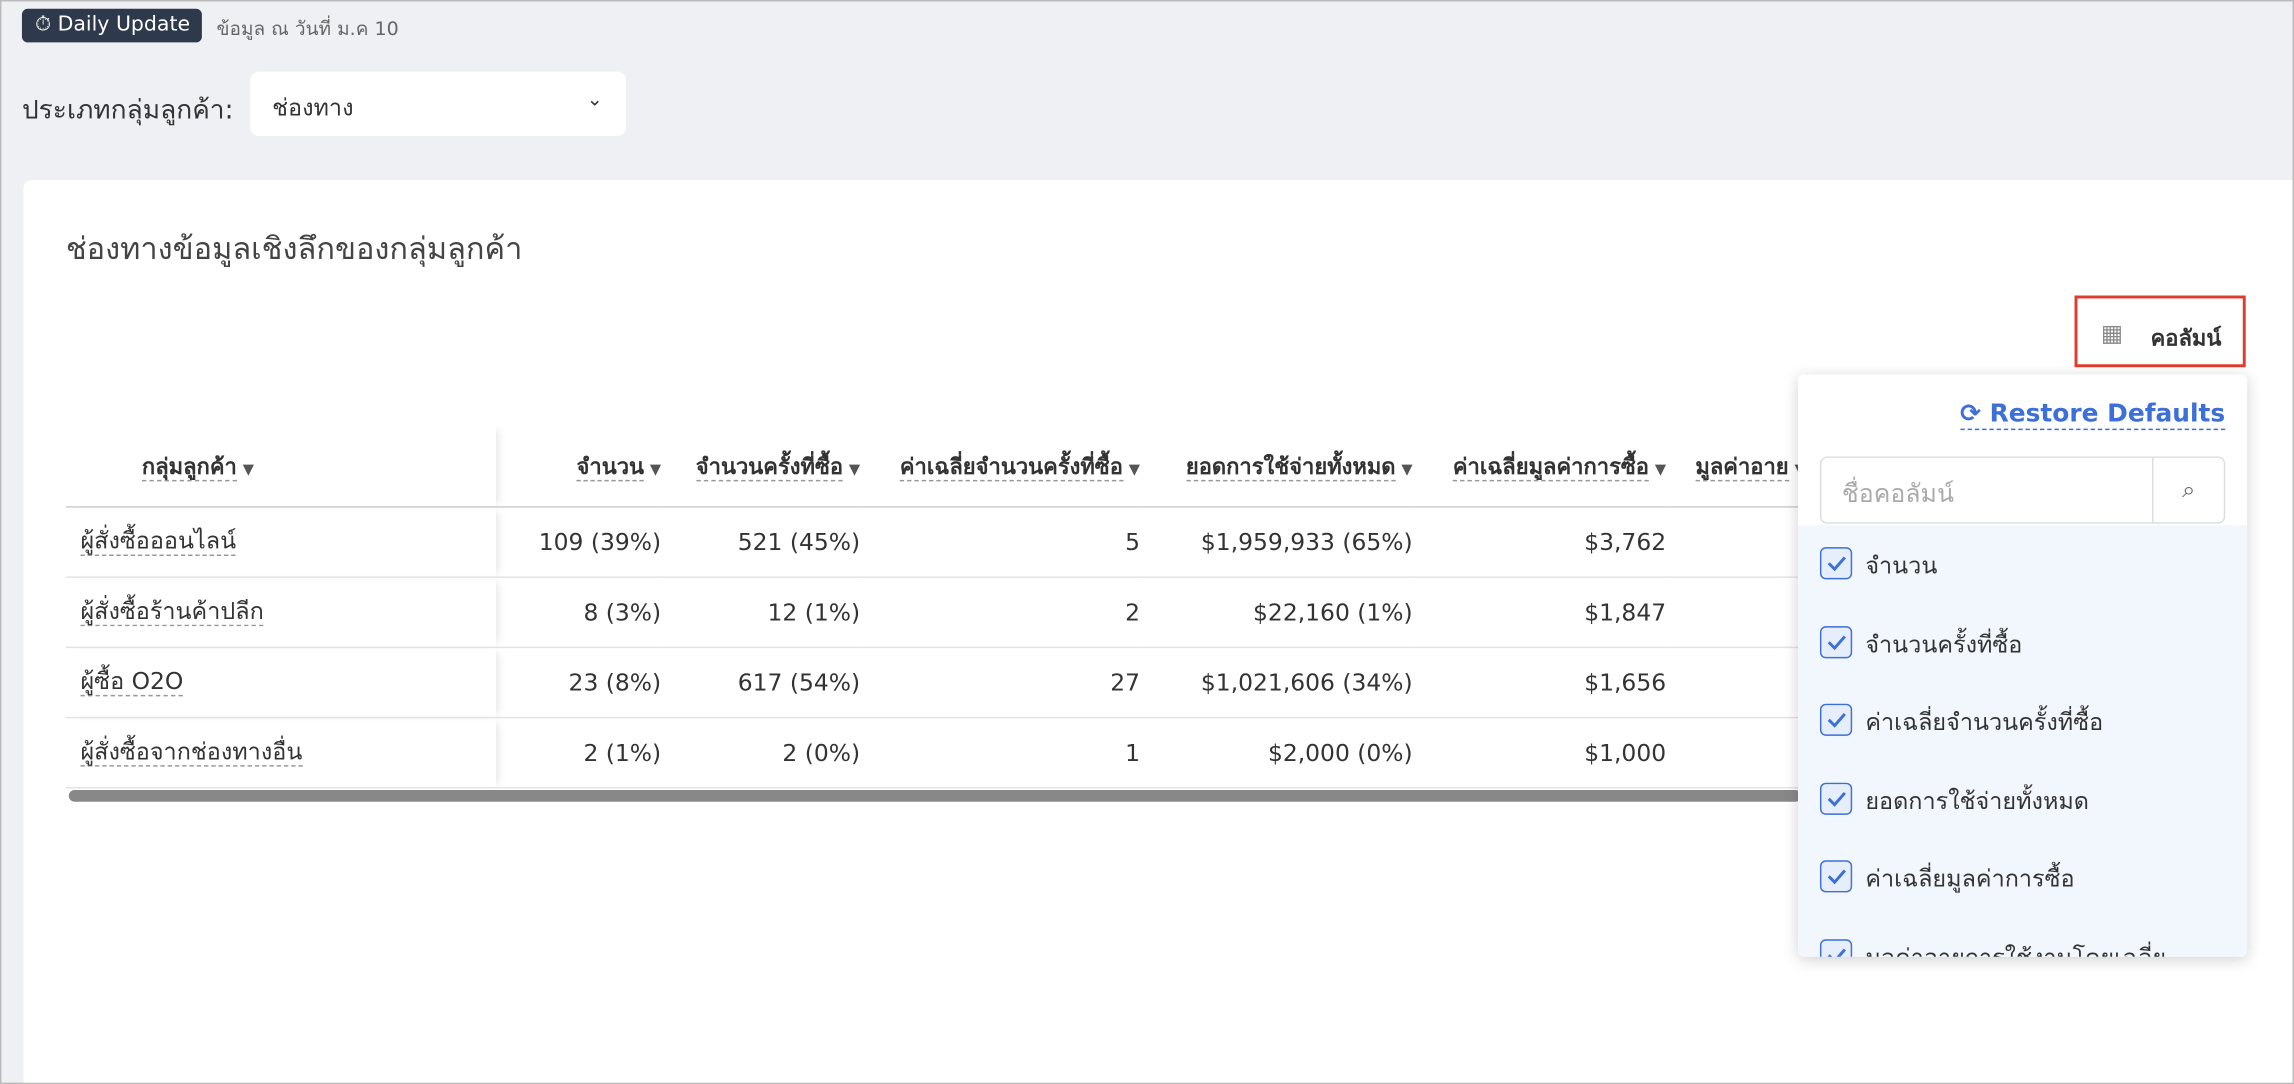 The image size is (2294, 1084). Describe the element at coordinates (1742, 466) in the screenshot. I see `header-text: มูลค่าอาย` at that location.